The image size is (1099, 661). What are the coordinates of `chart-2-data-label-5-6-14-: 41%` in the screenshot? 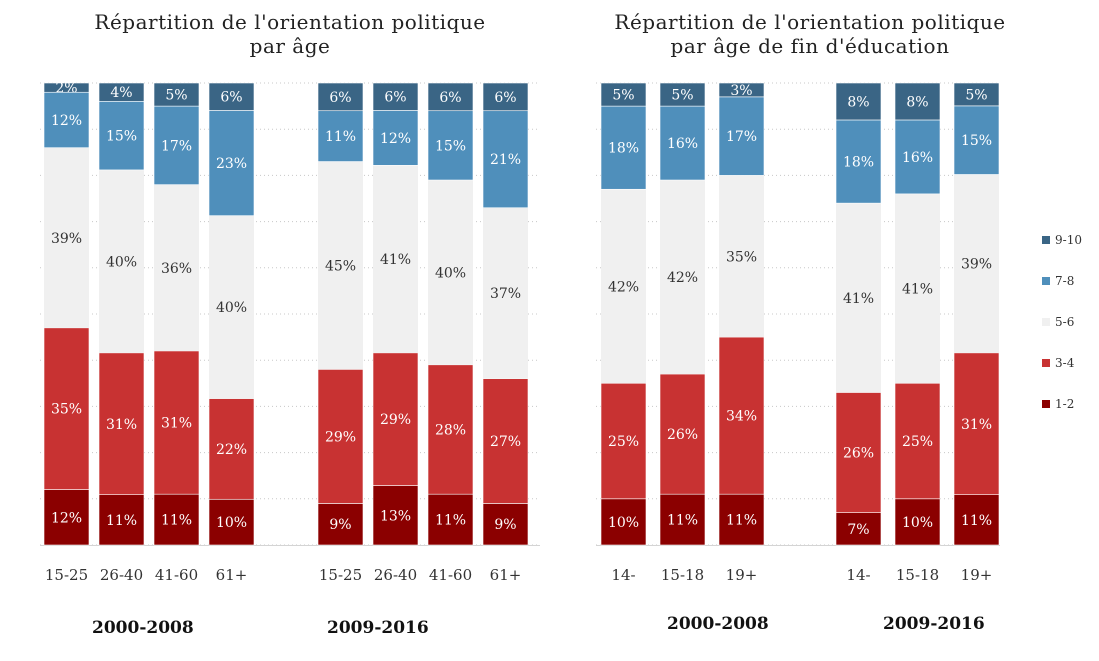 It's located at (858, 299).